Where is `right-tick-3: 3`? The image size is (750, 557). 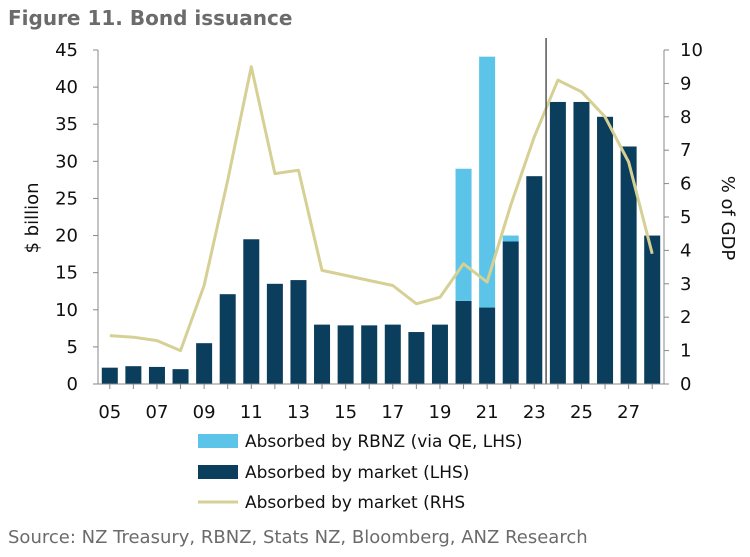 right-tick-3: 3 is located at coordinates (685, 284).